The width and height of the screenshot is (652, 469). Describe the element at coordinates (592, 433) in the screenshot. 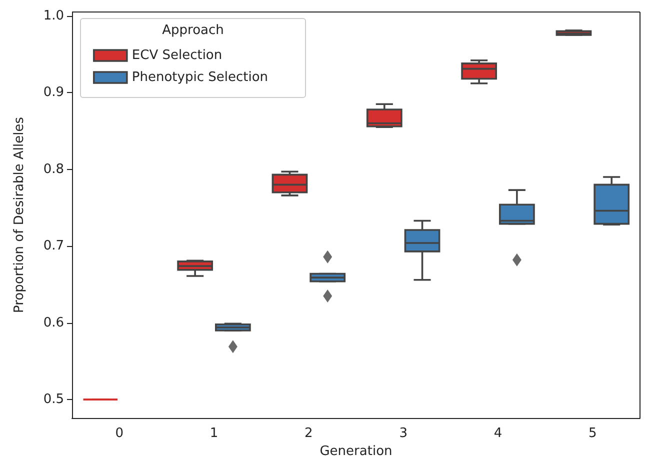

I see `x-tick-label: 5` at that location.